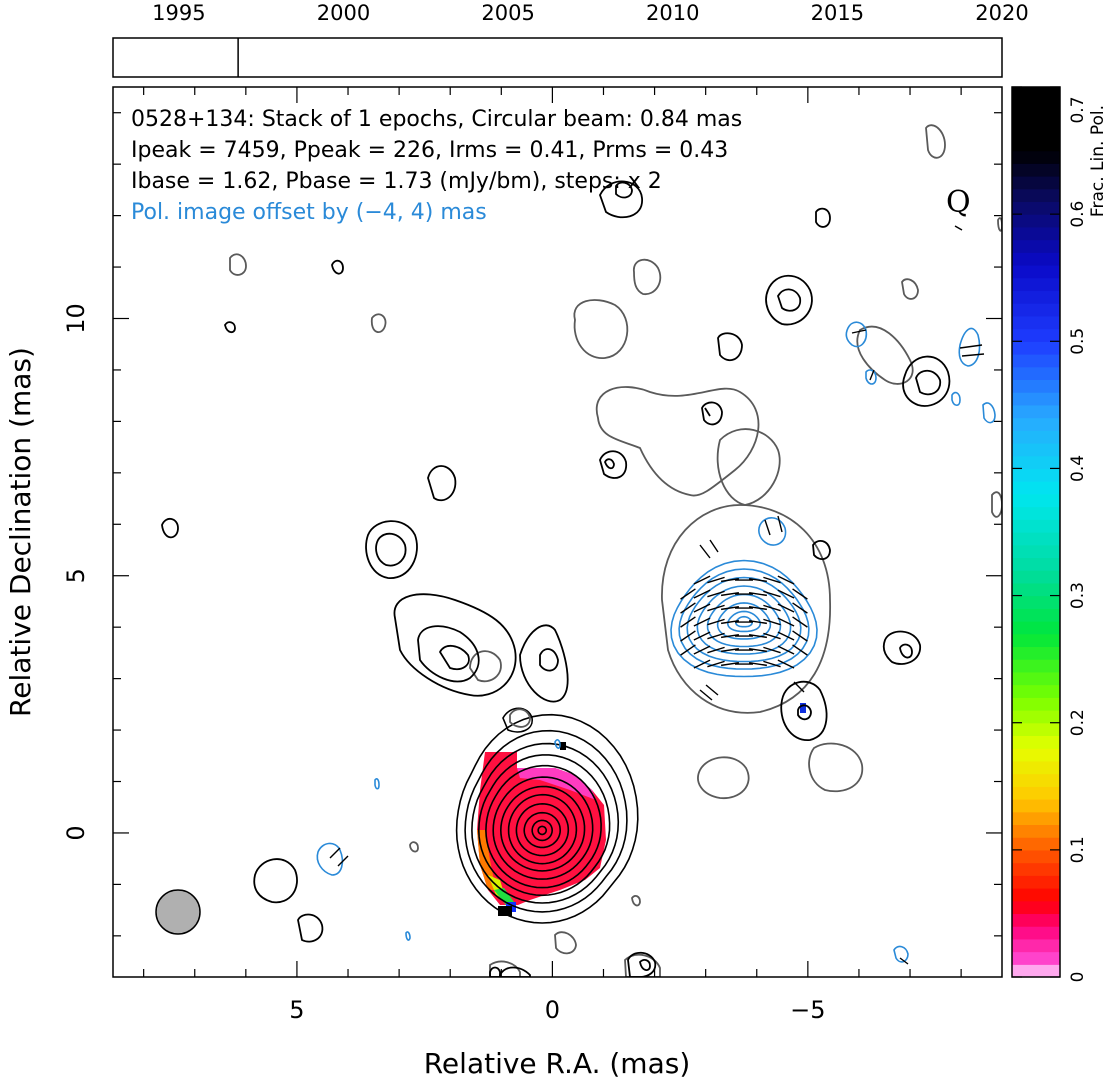  I want to click on timeline-tick-label: 2015, so click(837, 13).